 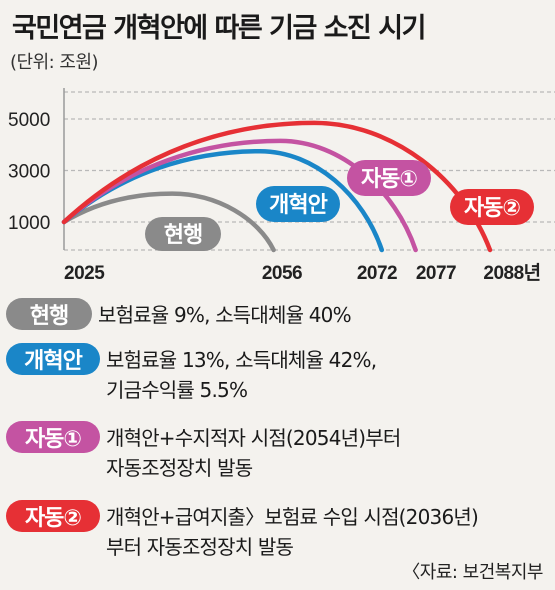 What do you see at coordinates (53, 359) in the screenshot?
I see `legend-pill-reform: 개혁안` at bounding box center [53, 359].